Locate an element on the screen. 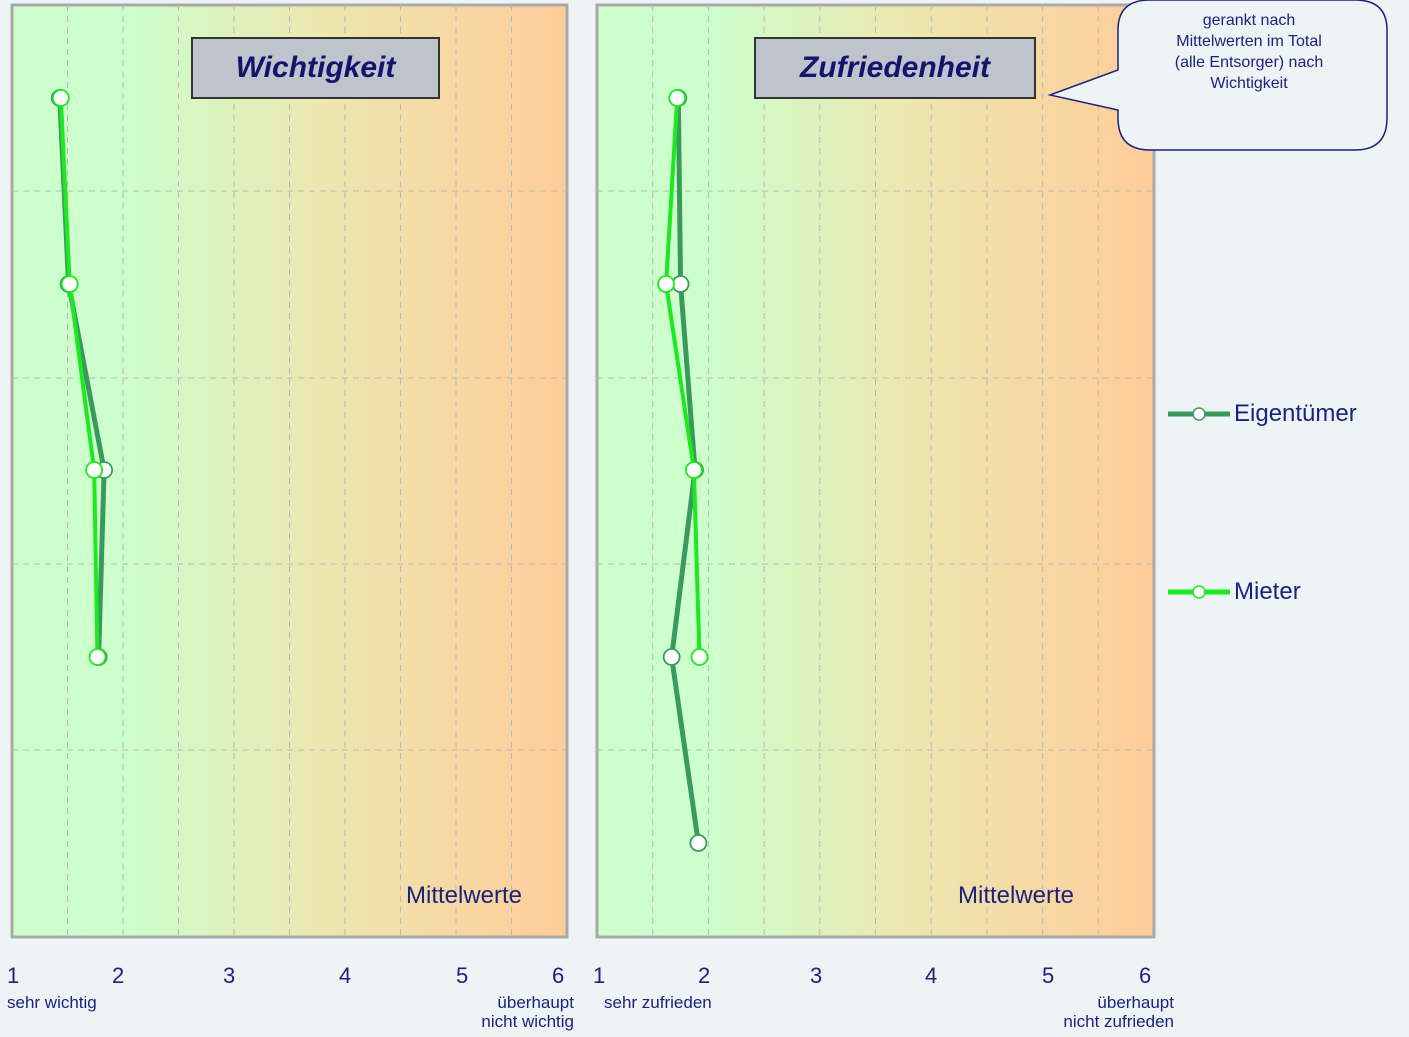 This screenshot has width=1409, height=1037. wichtigkeit-mittelwerte-label: Mittelwerte is located at coordinates (464, 895).